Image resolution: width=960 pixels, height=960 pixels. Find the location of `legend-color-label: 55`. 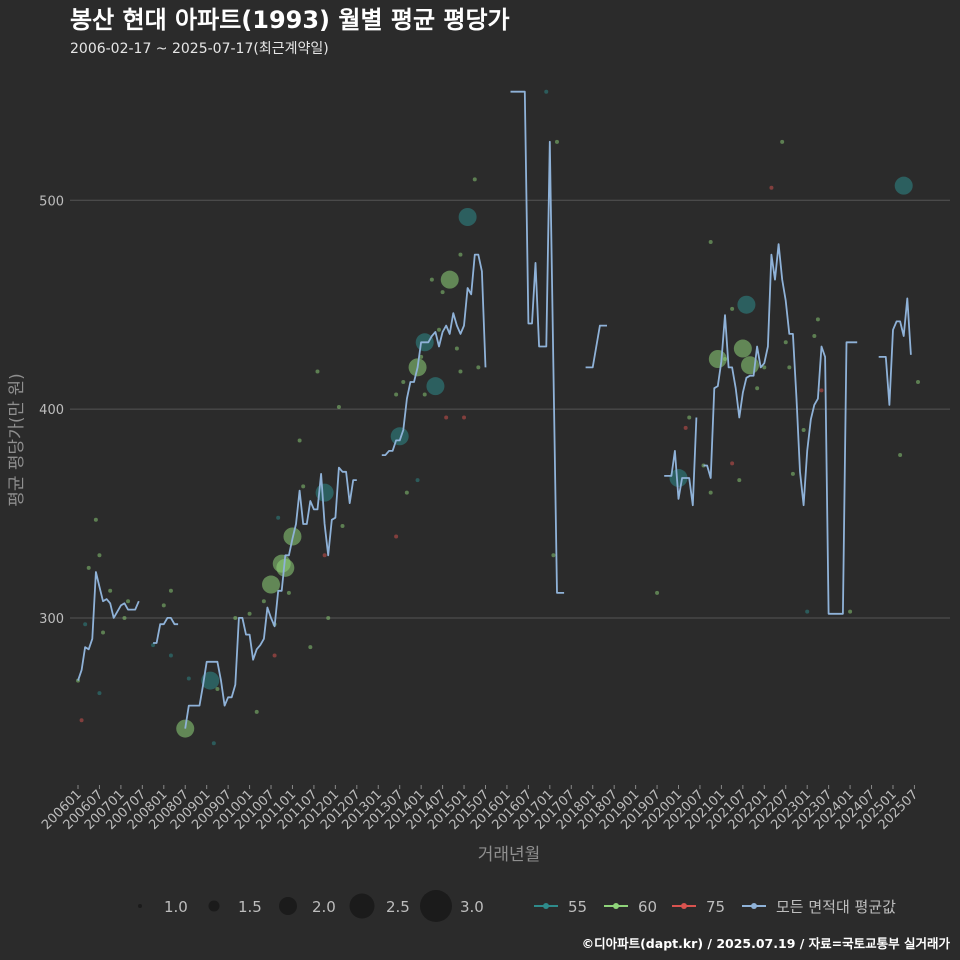

legend-color-label: 55 is located at coordinates (577, 907).